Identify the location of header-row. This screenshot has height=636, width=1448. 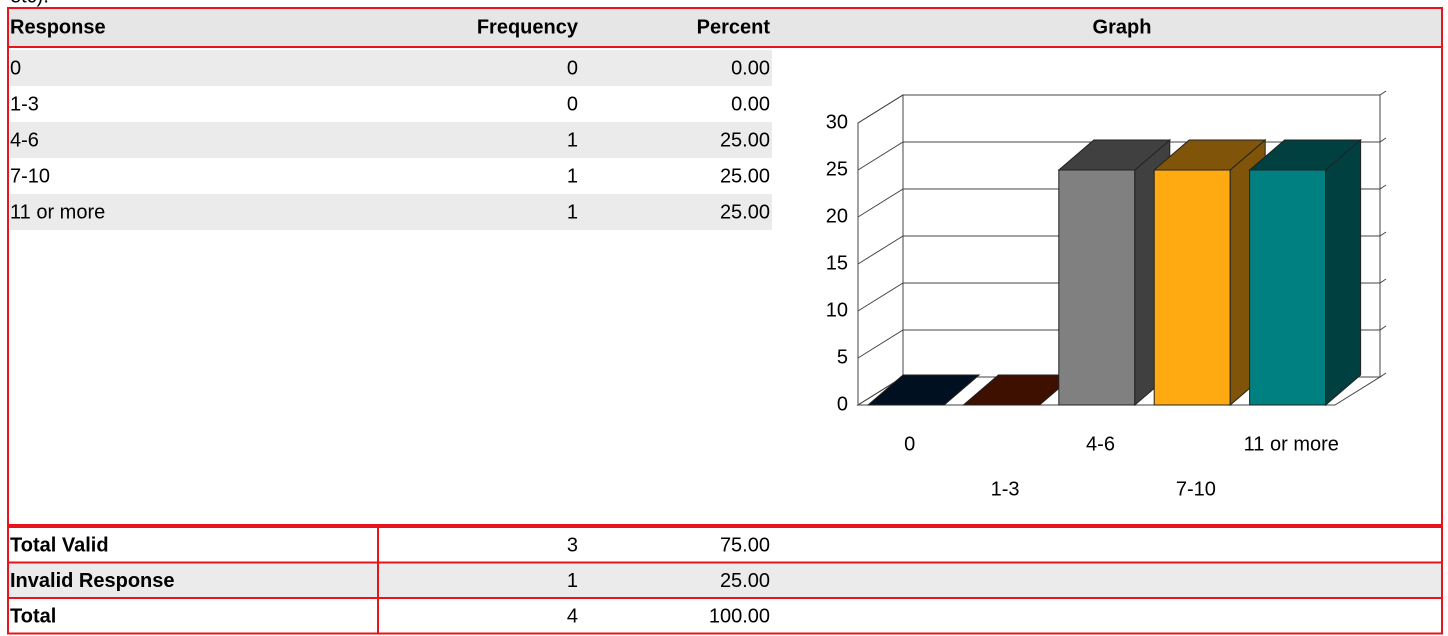
(725, 27).